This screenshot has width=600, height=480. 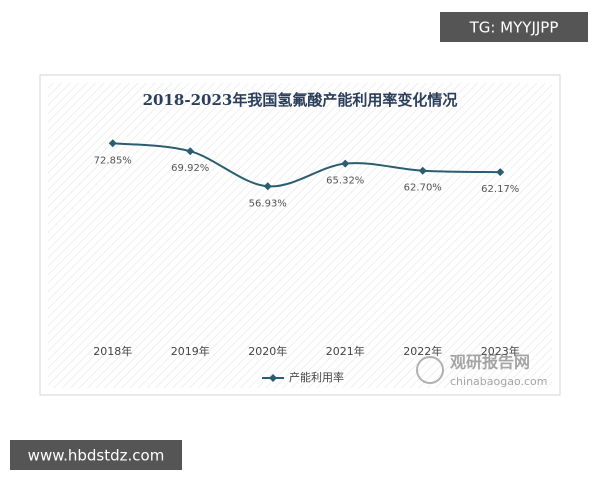 What do you see at coordinates (300, 100) in the screenshot?
I see `chart-title: 2018-2023年我国氢氟酸产能利用率变化情况` at bounding box center [300, 100].